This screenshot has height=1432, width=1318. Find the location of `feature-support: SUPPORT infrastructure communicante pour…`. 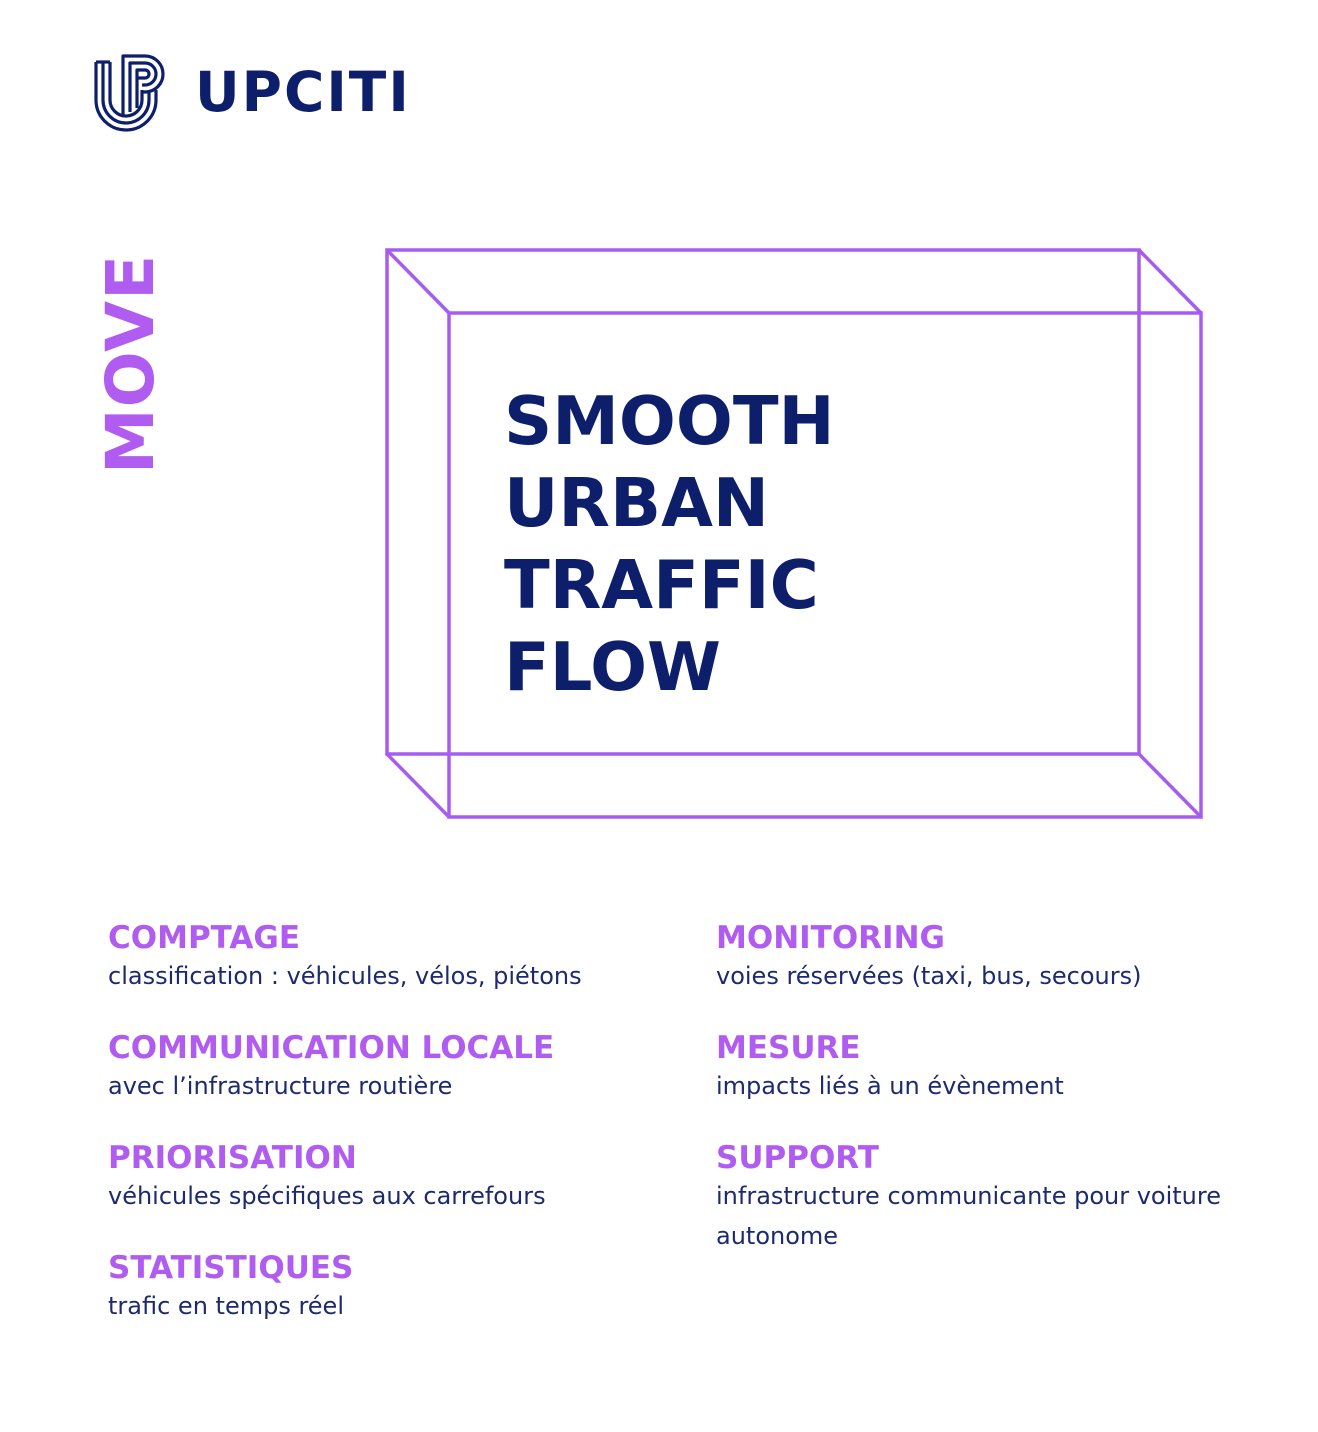

feature-support: SUPPORT infrastructure communicante pour… is located at coordinates (976, 1198).